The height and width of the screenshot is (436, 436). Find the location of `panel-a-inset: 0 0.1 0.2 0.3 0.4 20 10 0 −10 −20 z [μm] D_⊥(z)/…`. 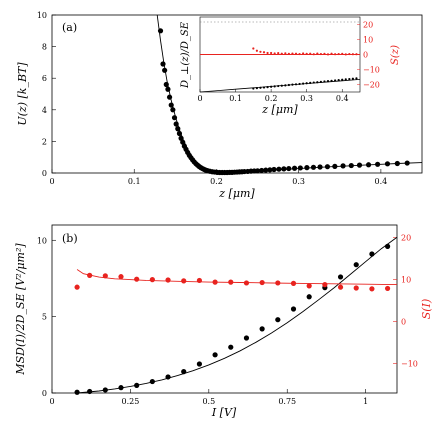

panel-a-inset: 0 0.1 0.2 0.3 0.4 20 10 0 −10 −20 z [μm] D_⊥(z)/… is located at coordinates (290, 66).